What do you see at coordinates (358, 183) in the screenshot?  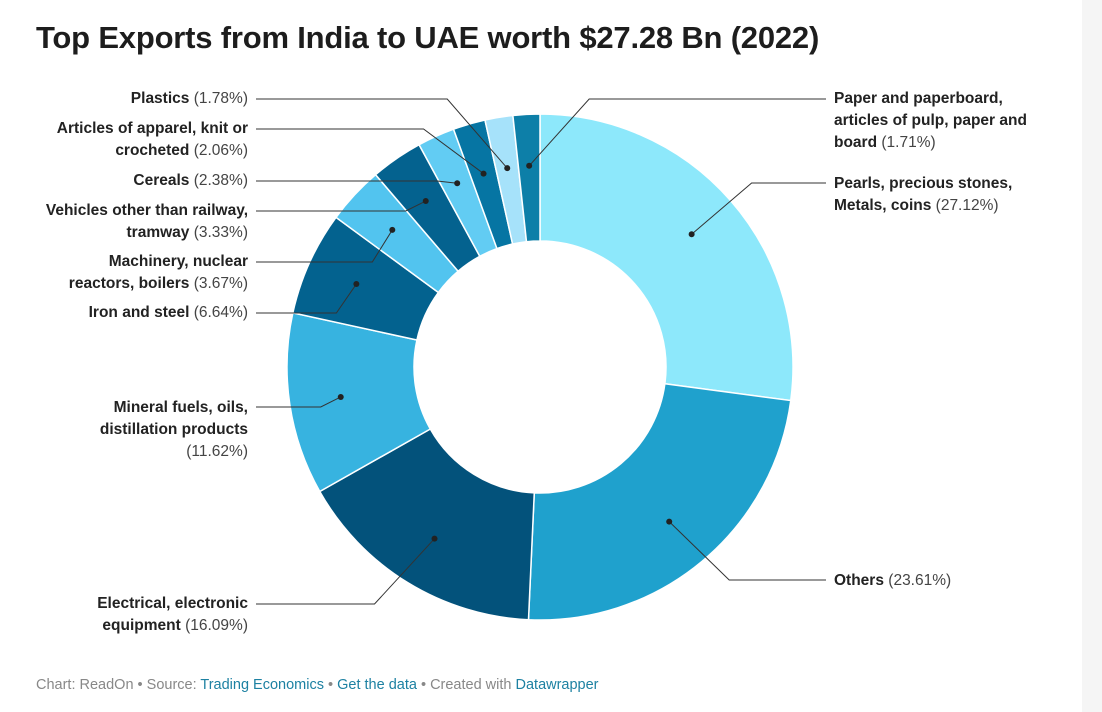 I see `leader-line-cereals` at bounding box center [358, 183].